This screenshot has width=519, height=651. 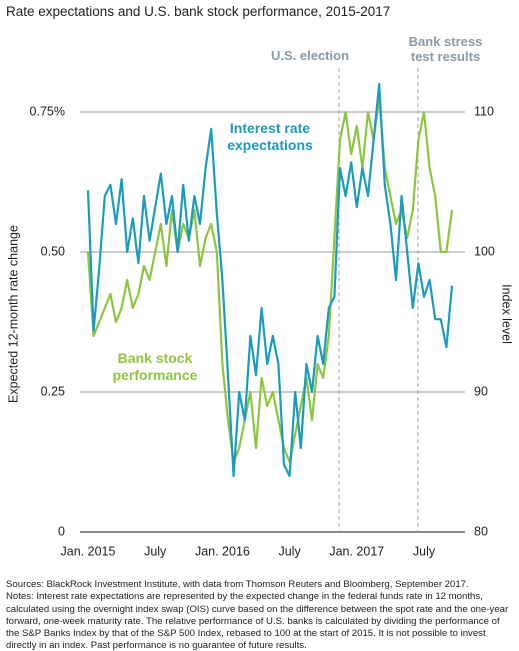 I want to click on y2-tick-label: 100, so click(x=484, y=251).